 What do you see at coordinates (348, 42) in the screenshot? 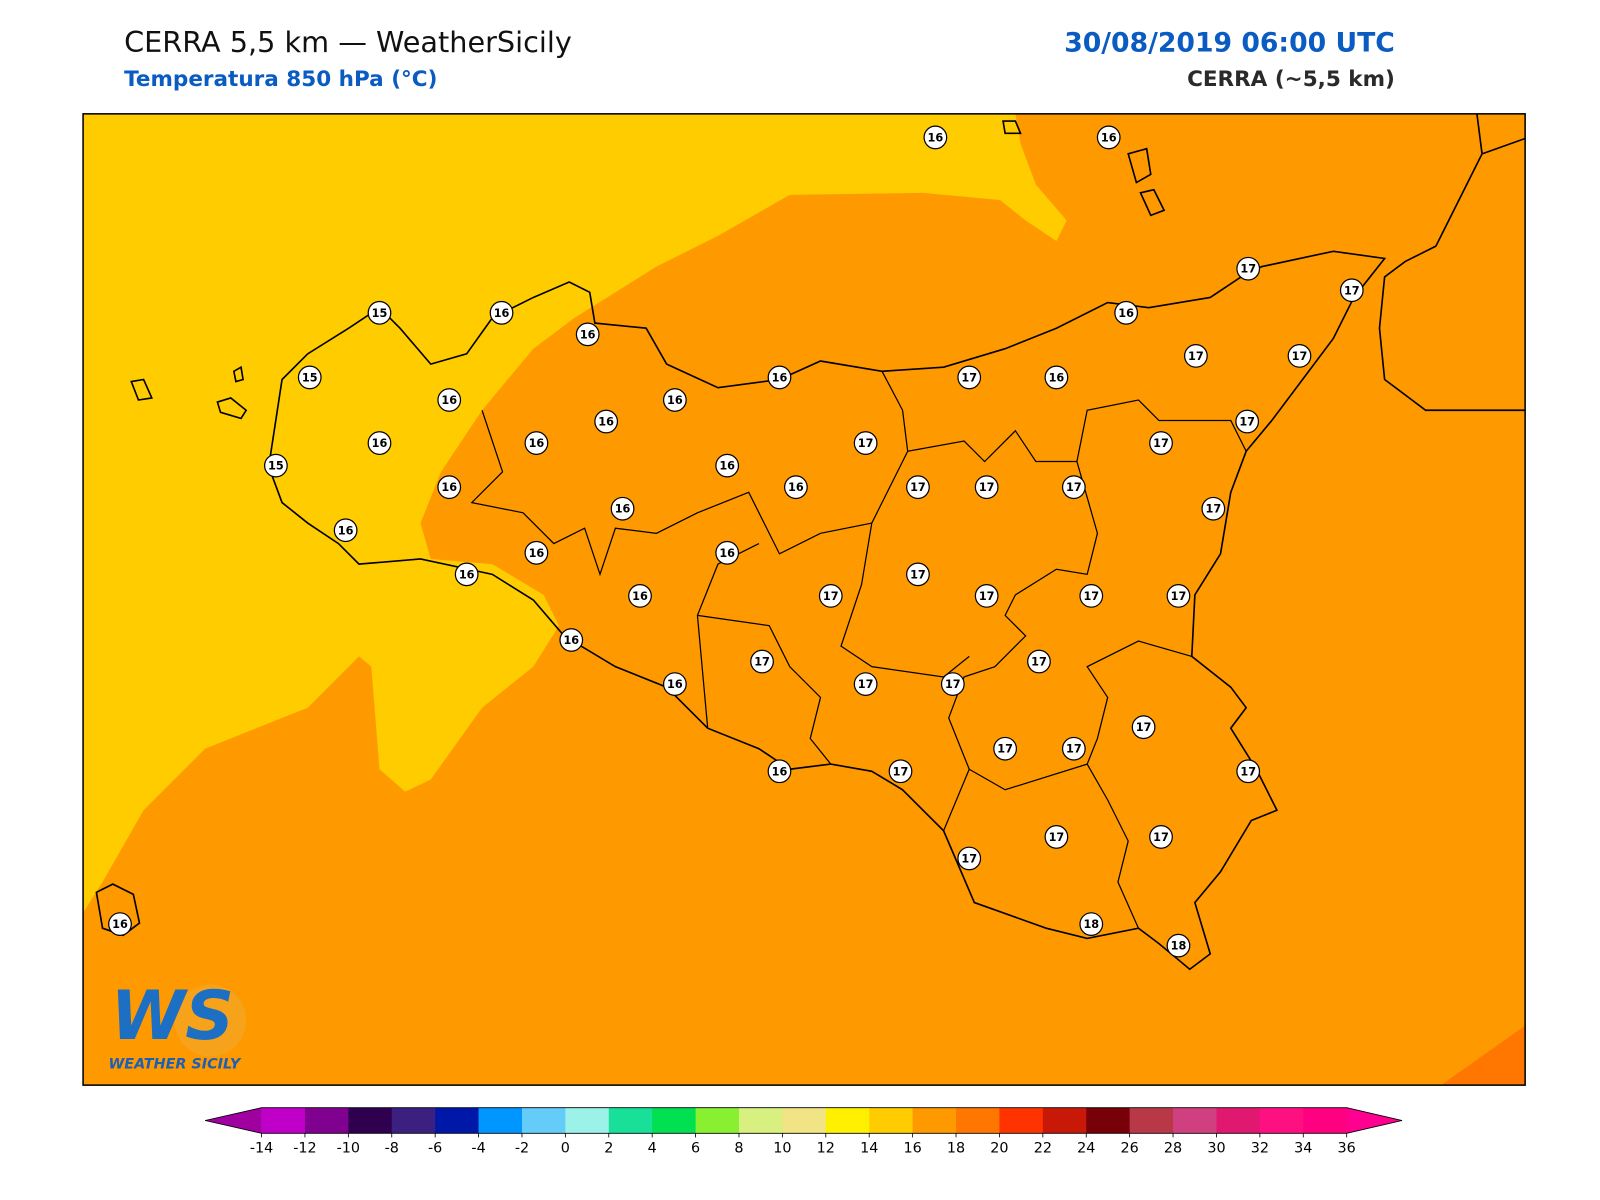
I see `title: CERRA 5,5 km — WeatherSicily` at bounding box center [348, 42].